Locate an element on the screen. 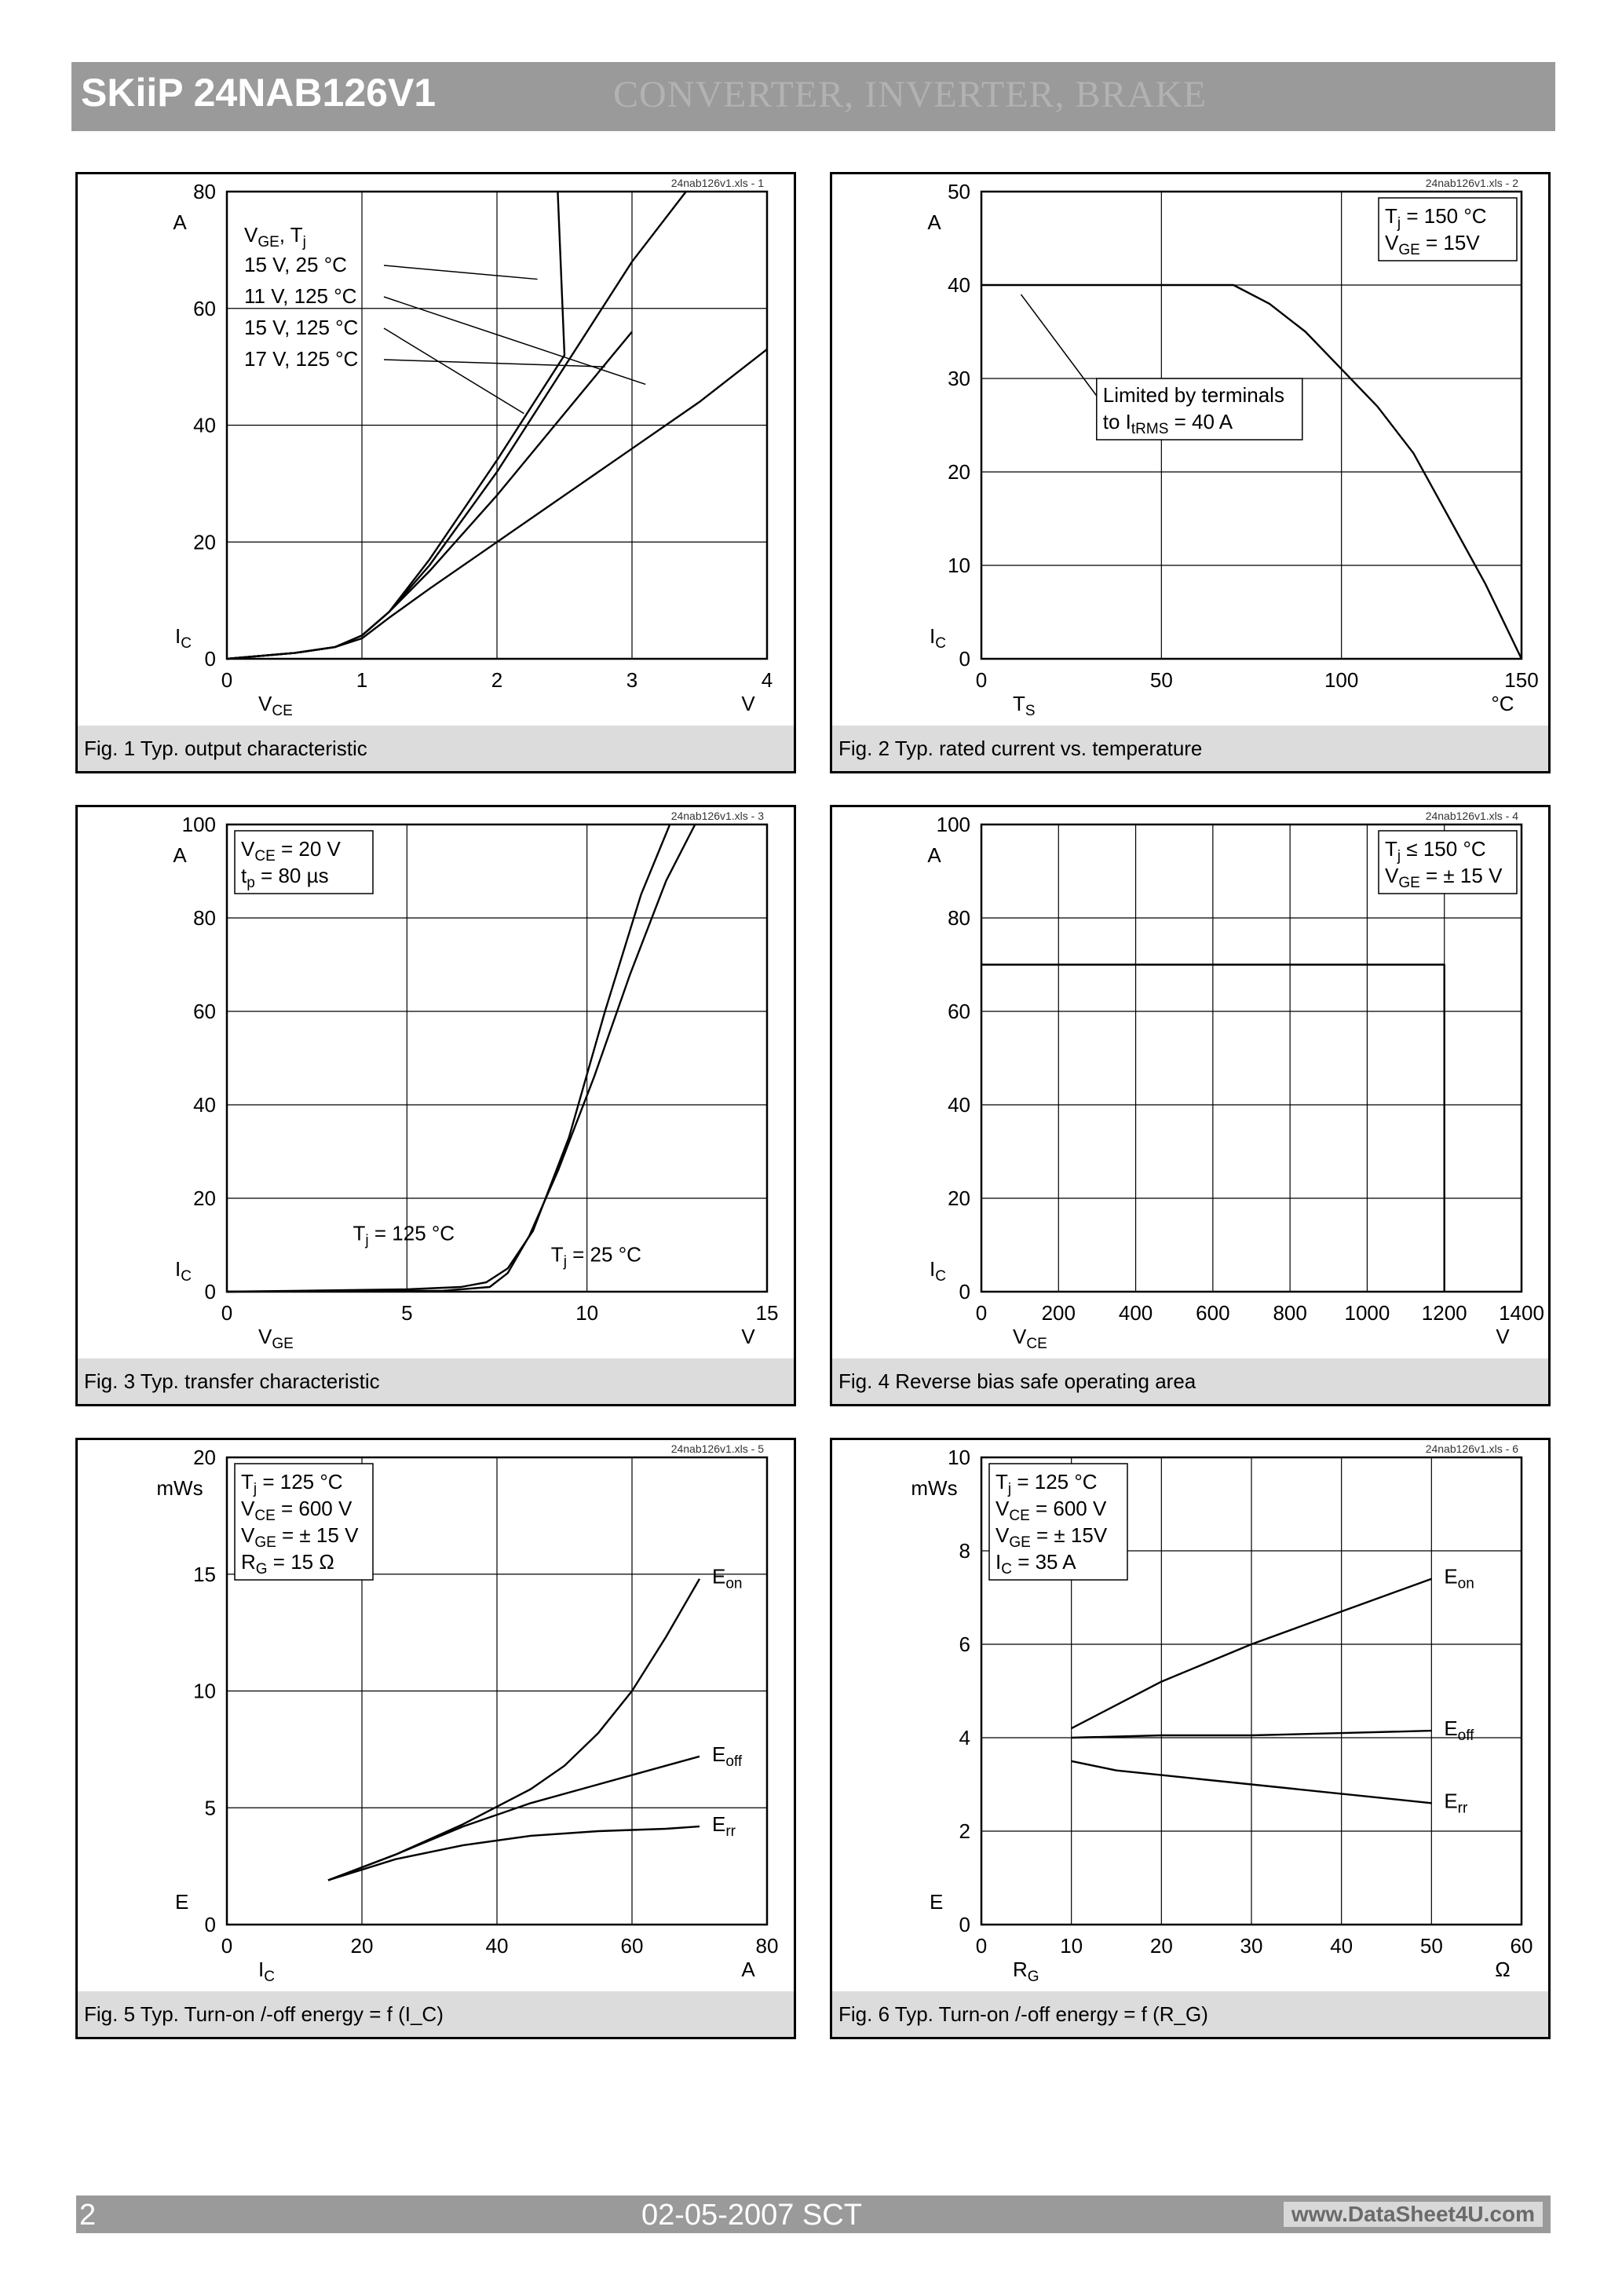 The height and width of the screenshot is (2296, 1622). chart-caption: Fig. 4 Reverse bias safe operating area is located at coordinates (1190, 1381).